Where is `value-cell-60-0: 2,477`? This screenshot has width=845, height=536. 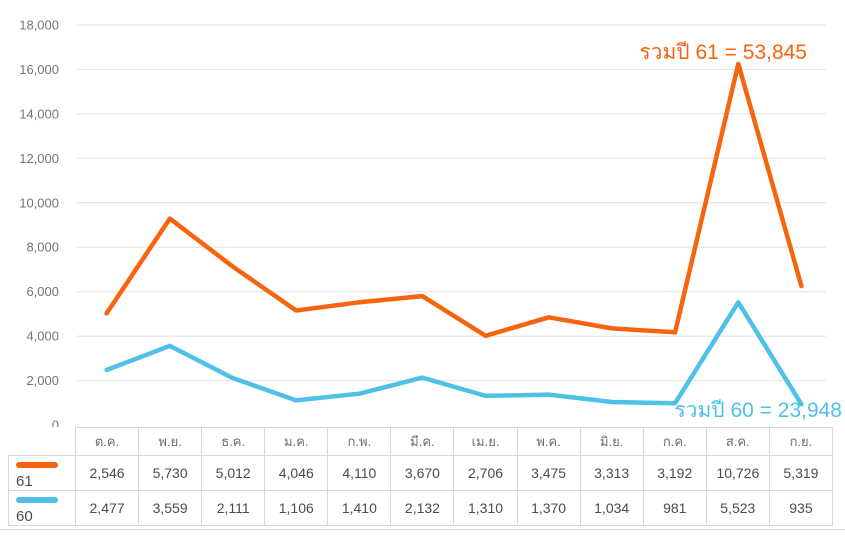
value-cell-60-0: 2,477 is located at coordinates (107, 507).